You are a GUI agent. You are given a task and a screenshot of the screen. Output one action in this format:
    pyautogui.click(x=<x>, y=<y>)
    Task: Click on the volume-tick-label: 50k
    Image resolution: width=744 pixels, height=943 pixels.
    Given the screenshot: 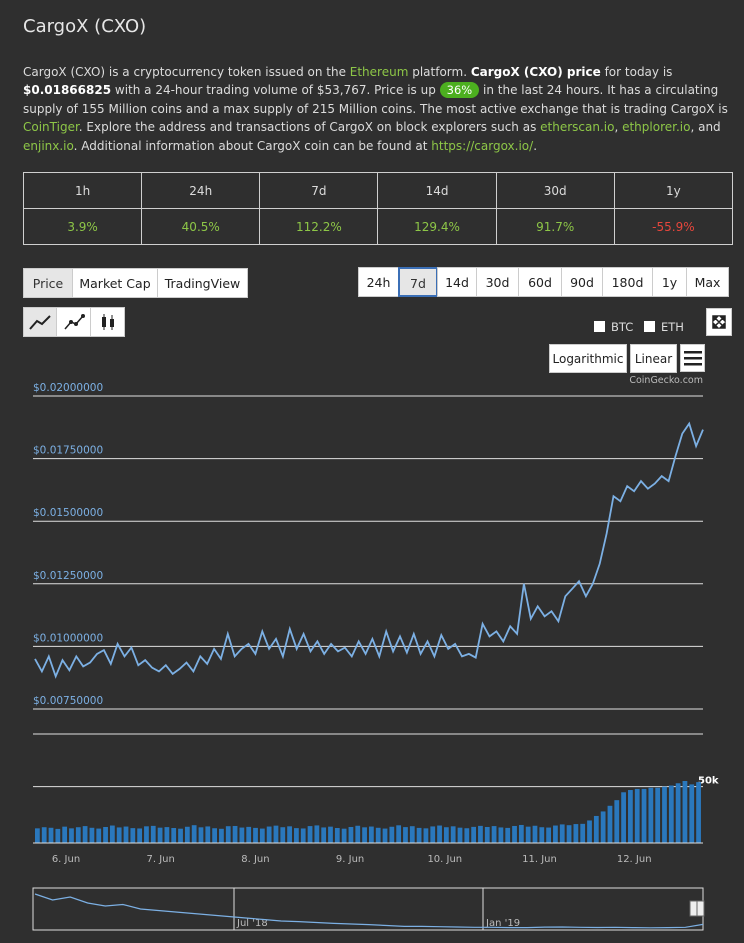 What is the action you would take?
    pyautogui.click(x=708, y=781)
    